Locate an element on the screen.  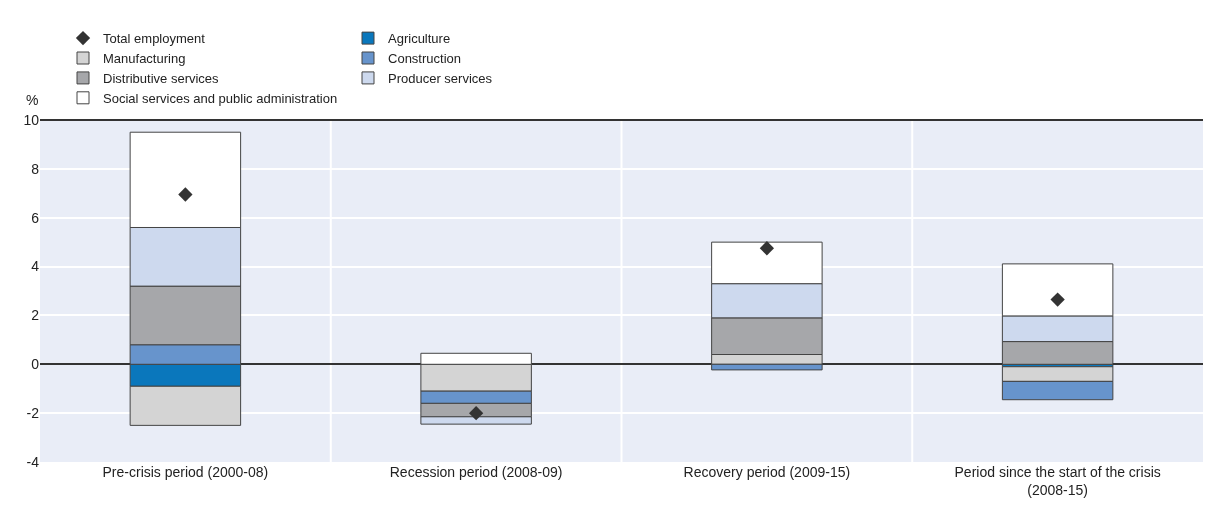
legend-label: Social services and public administration is located at coordinates (220, 98).